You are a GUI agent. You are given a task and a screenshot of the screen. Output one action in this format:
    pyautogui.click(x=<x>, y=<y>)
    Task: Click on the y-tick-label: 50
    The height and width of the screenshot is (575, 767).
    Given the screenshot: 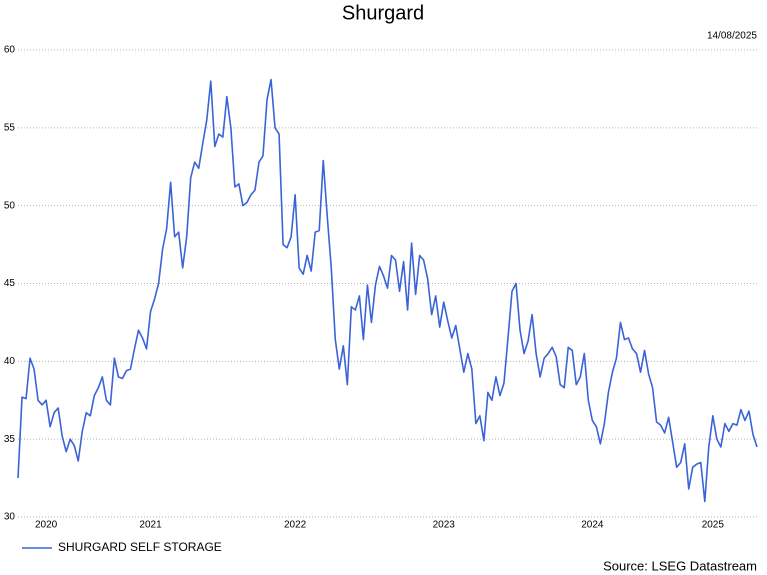 What is the action you would take?
    pyautogui.click(x=10, y=205)
    